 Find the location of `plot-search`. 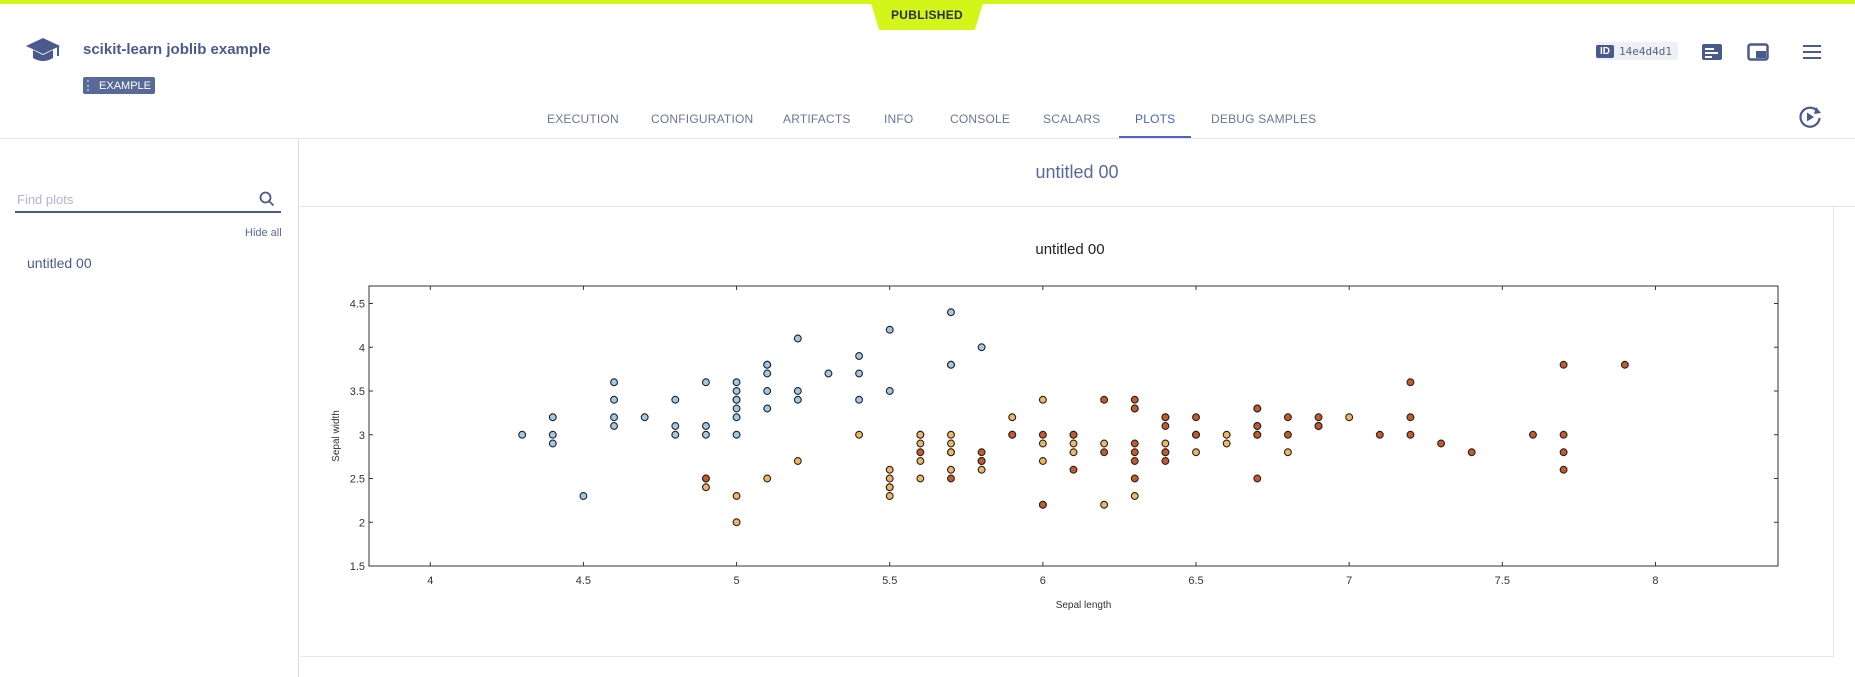

plot-search is located at coordinates (148, 200).